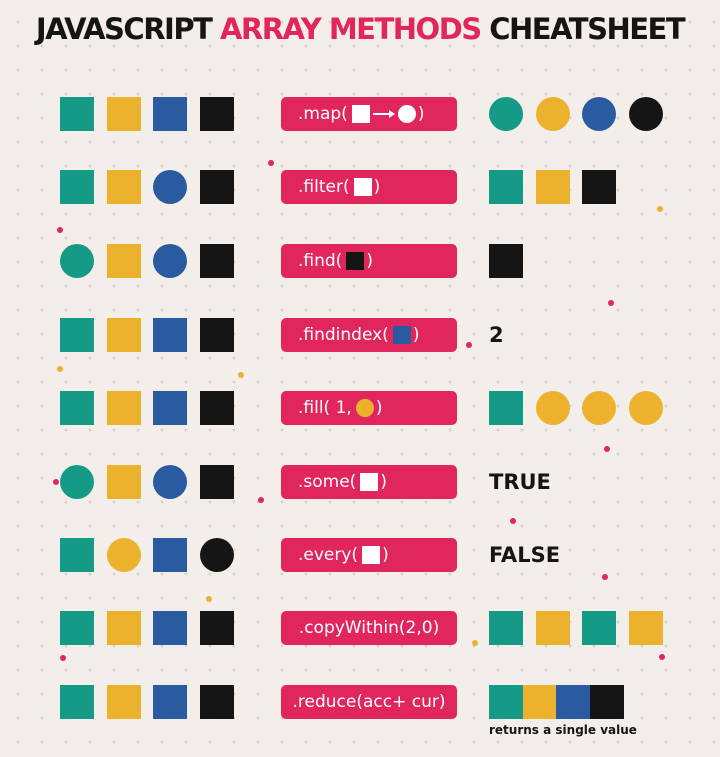 The height and width of the screenshot is (757, 720). Describe the element at coordinates (496, 335) in the screenshot. I see `result-value: 2` at that location.